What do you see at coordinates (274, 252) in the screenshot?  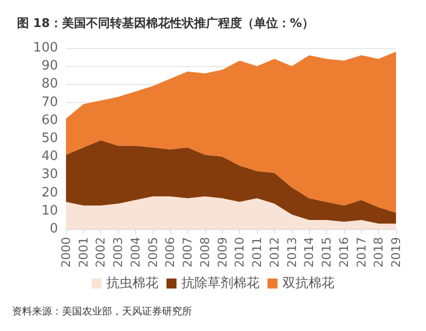 I see `x-tick-label: 2012` at bounding box center [274, 252].